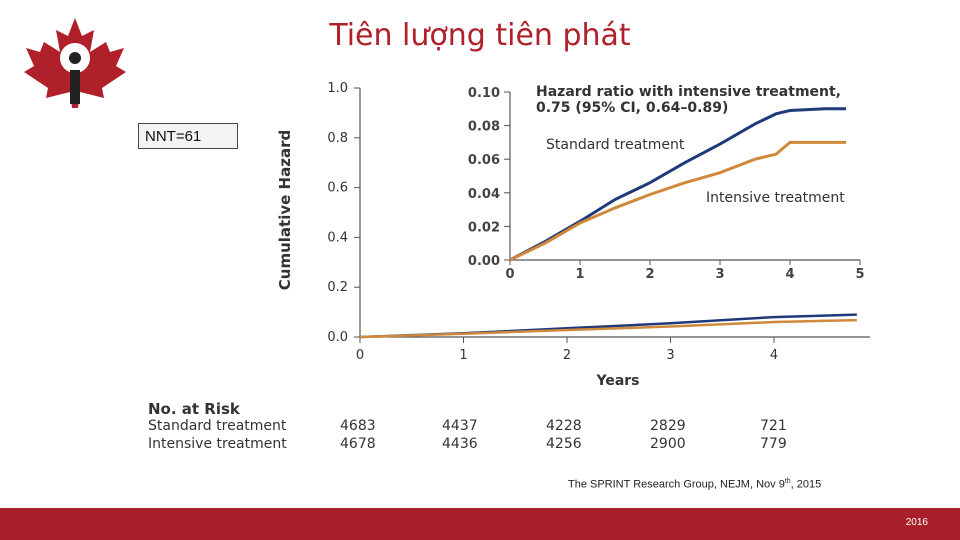  Describe the element at coordinates (632, 108) in the screenshot. I see `hazard-ratio-ci: 0.75 (95% CI, 0.64–0.89)` at that location.